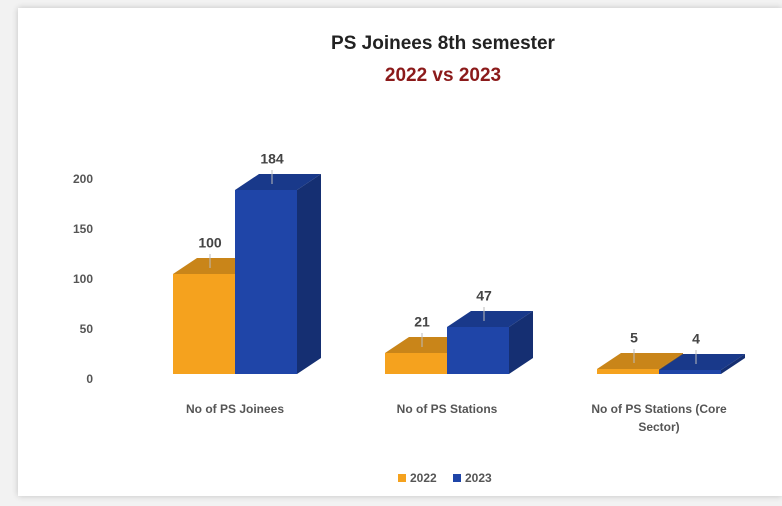 This screenshot has height=506, width=782. I want to click on value-label: 4, so click(696, 339).